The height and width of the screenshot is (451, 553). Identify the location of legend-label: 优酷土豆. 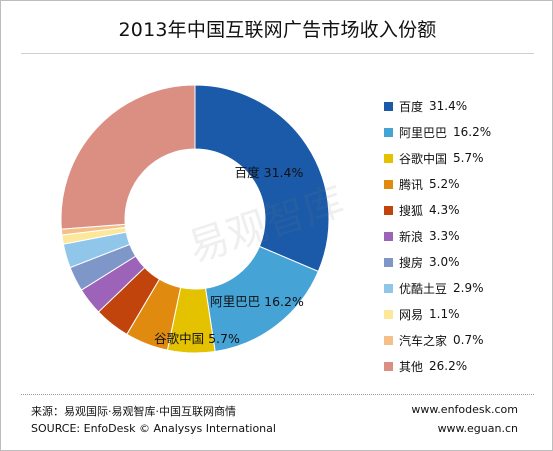
(423, 288).